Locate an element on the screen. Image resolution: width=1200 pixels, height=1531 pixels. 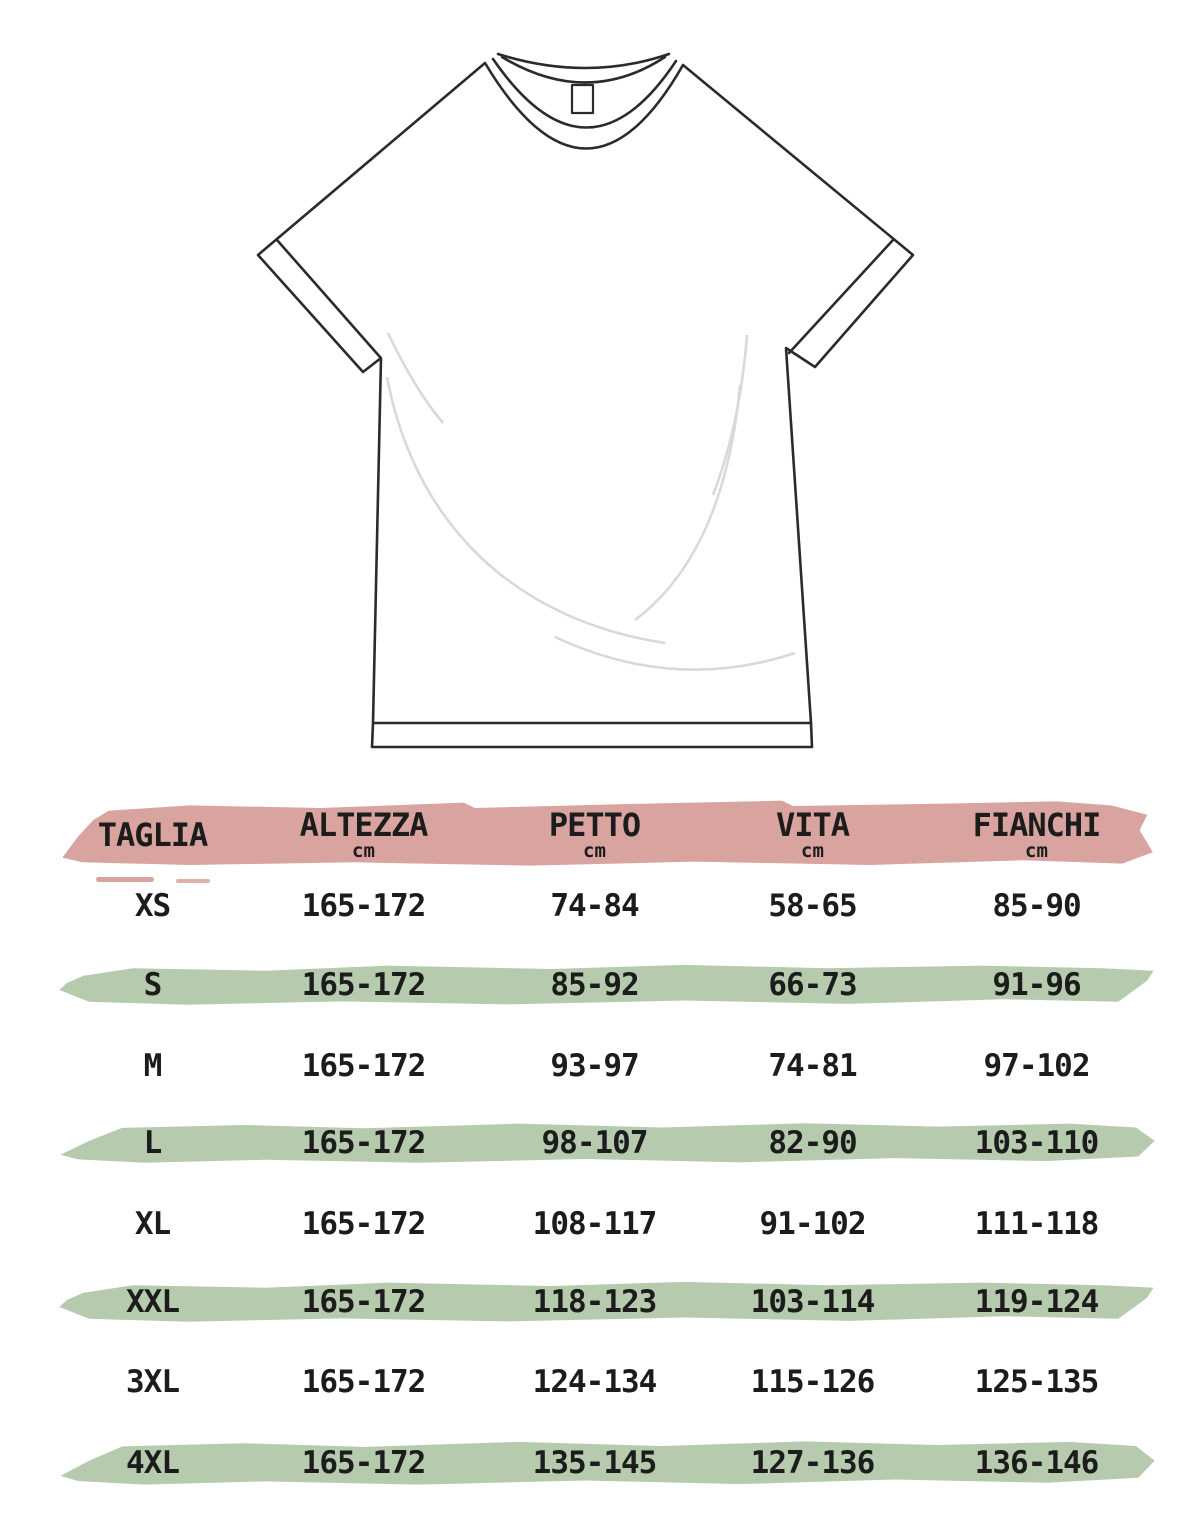
column-header-label: FIANCHI is located at coordinates (1037, 824).